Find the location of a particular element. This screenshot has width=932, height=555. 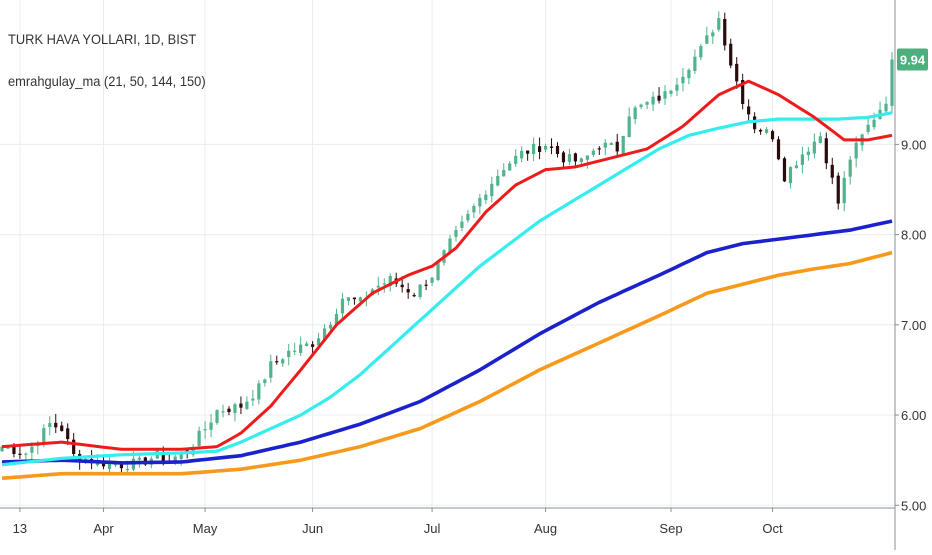

y-tick-label: 9.00 is located at coordinates (913, 144).